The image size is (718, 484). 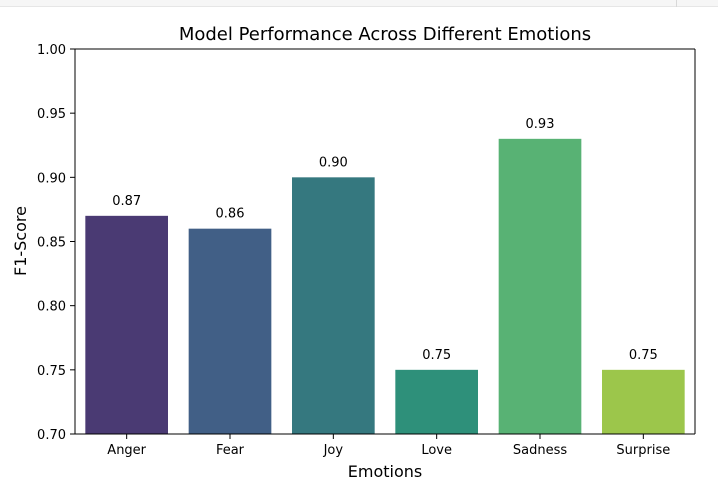 I want to click on data-label-fear: 0.86, so click(x=230, y=214).